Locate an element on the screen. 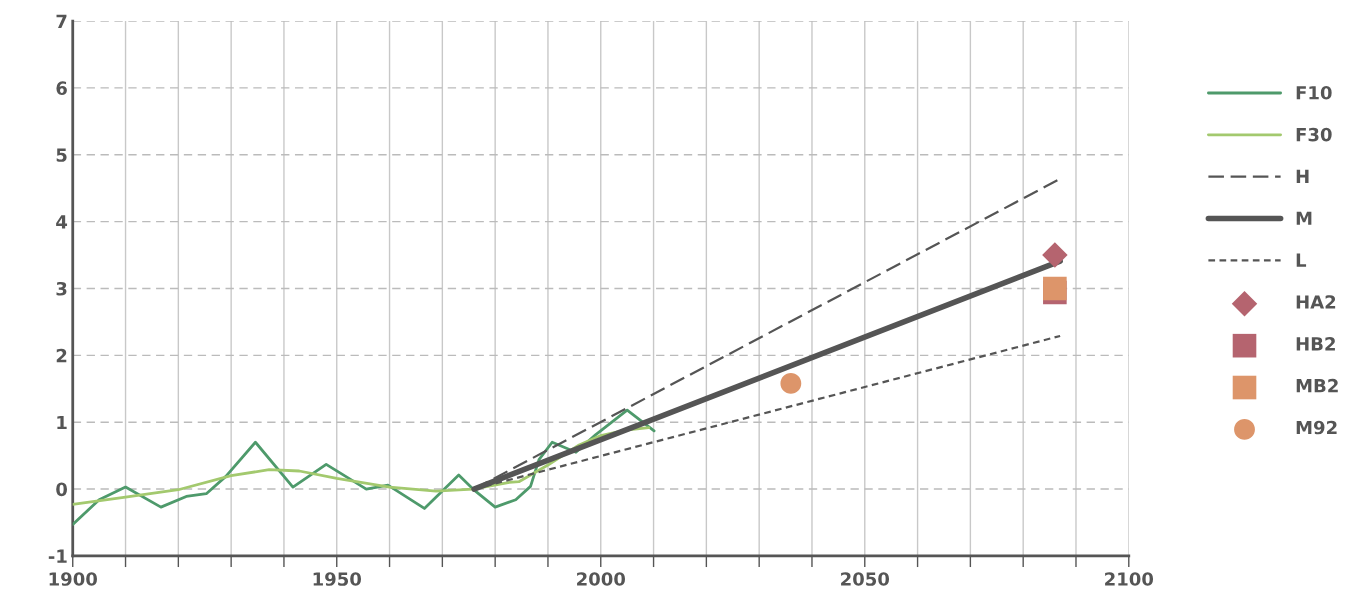 The image size is (1347, 601). x-tick-label: 1950 is located at coordinates (337, 579).